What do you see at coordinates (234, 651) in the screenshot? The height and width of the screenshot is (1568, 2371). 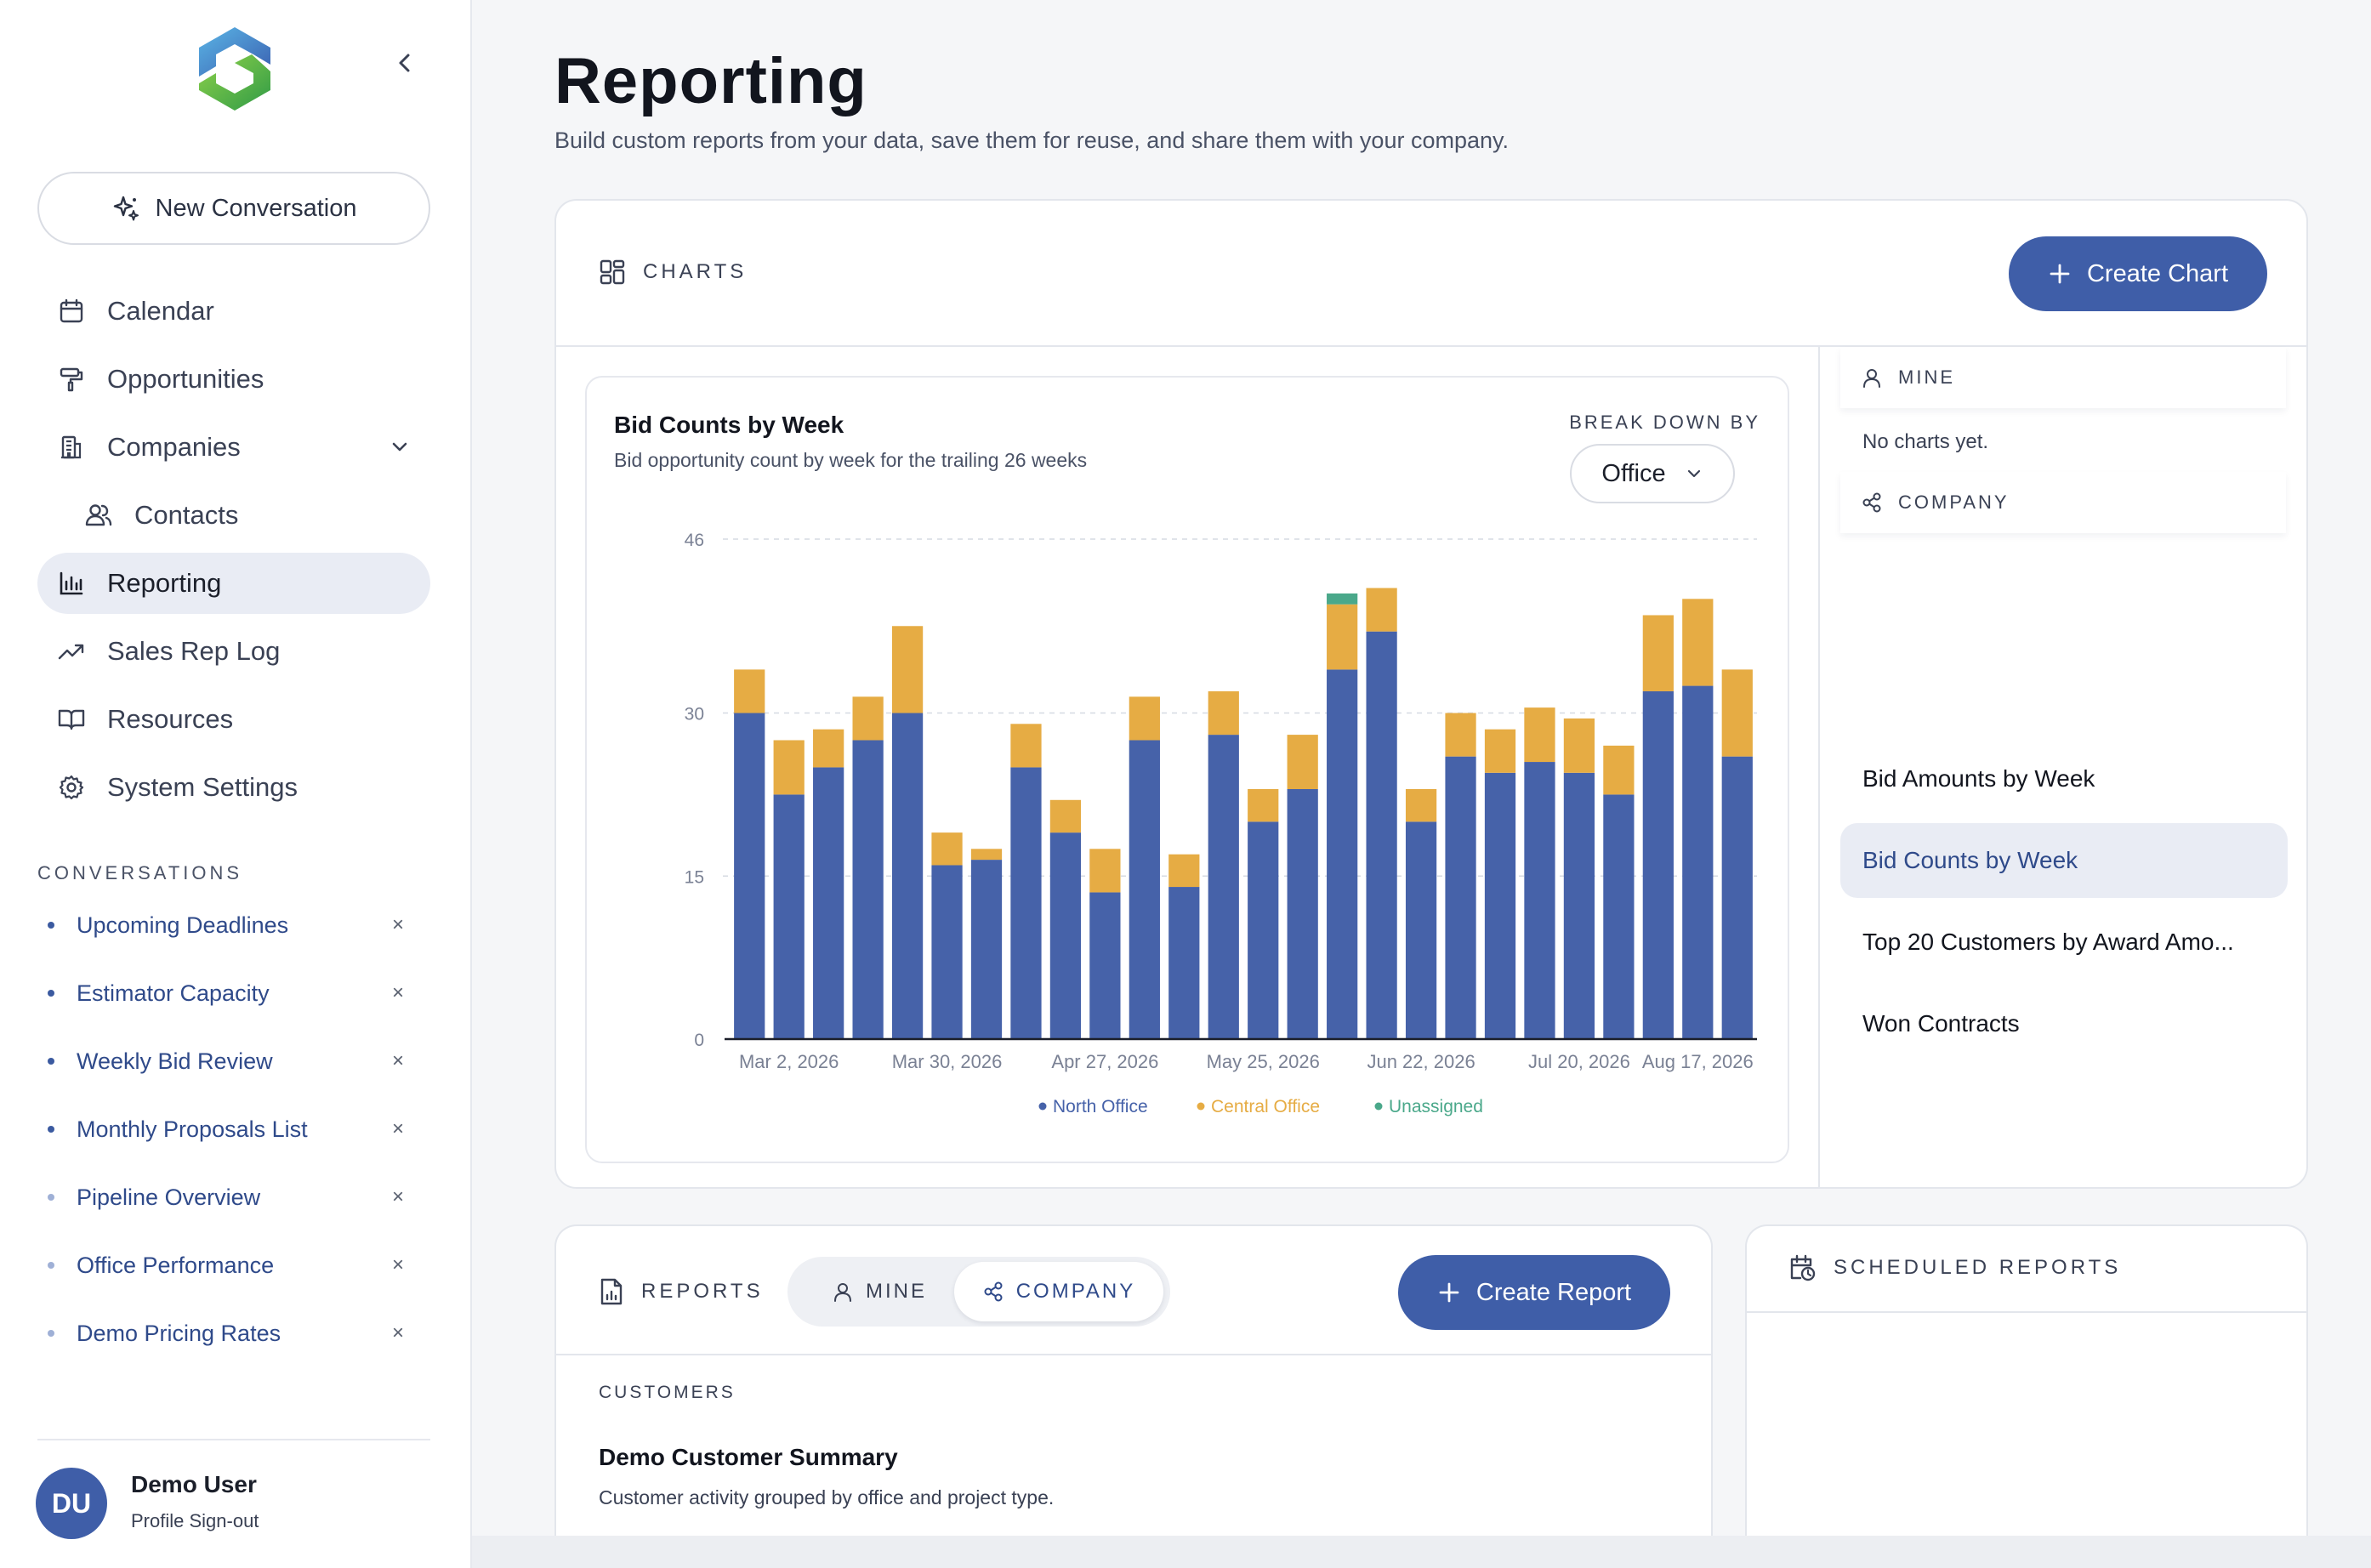 I see `nav-sales-rep-log: Sales Rep Log` at bounding box center [234, 651].